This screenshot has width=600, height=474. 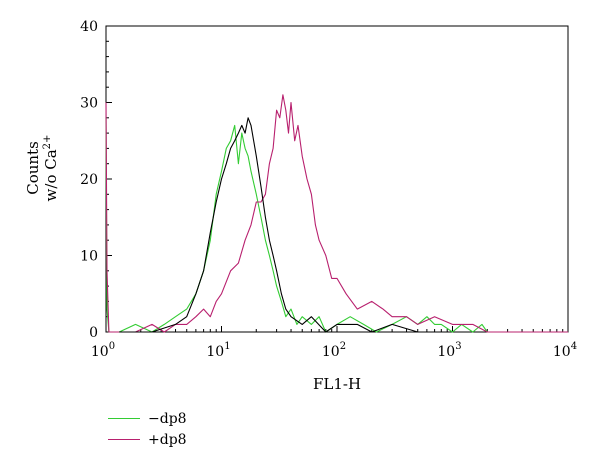 I want to click on y-axis-label-main: w/o Ca, so click(x=51, y=175).